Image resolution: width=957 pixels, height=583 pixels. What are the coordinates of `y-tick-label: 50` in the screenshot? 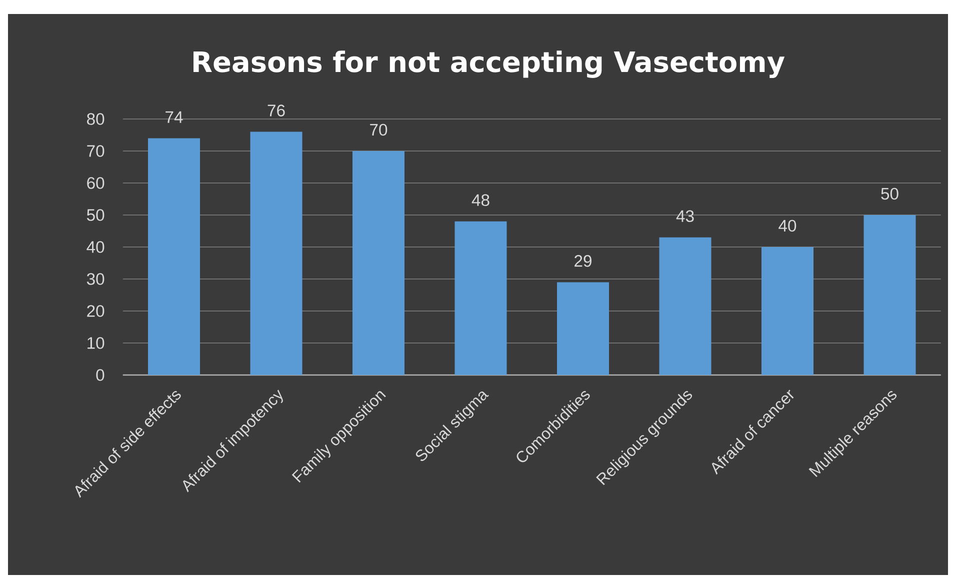 It's located at (95, 215).